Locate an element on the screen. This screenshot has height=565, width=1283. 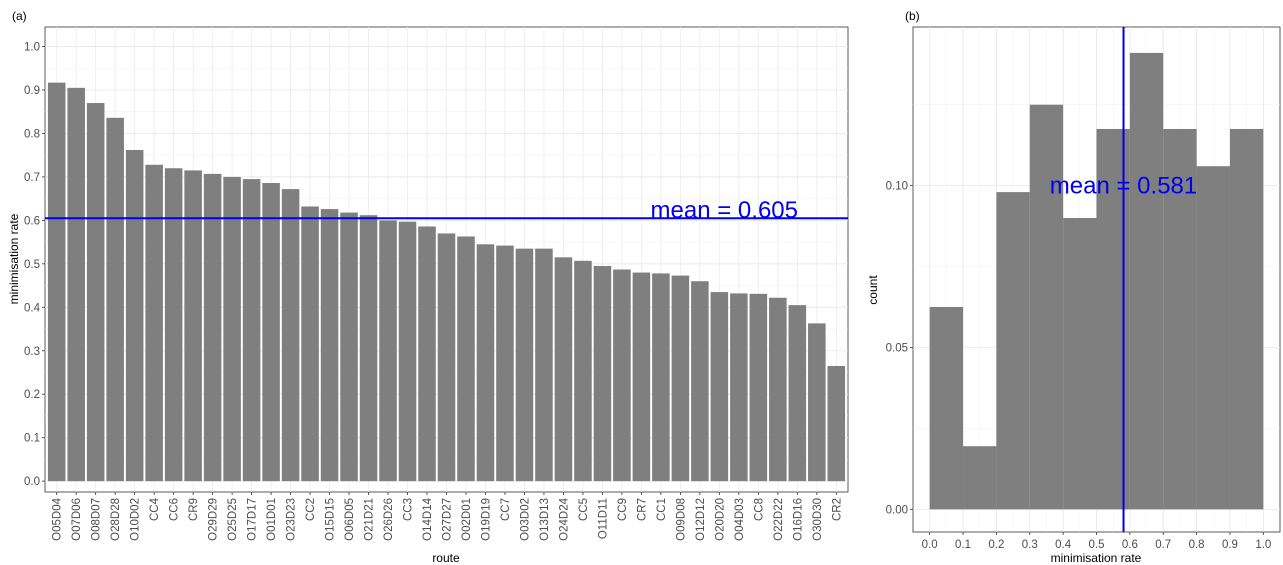
x-tick-label: O12D12 is located at coordinates (701, 519).